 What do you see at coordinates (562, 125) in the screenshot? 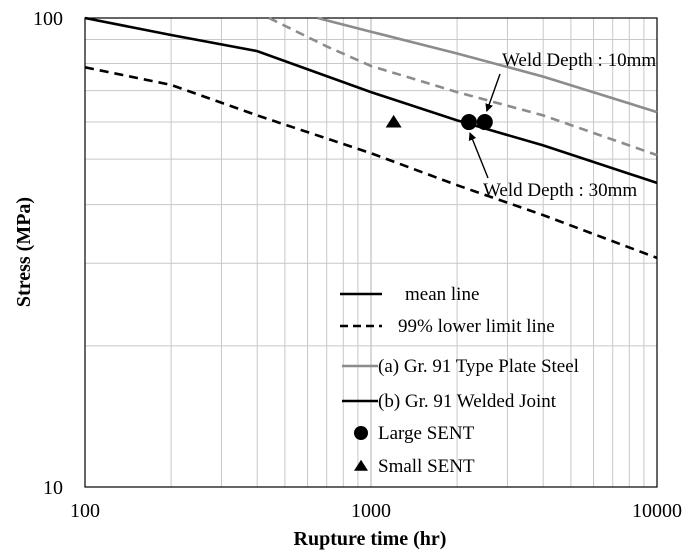
I see `annotation-layer: Weld Depth : 10mm Weld Depth : 30mm` at bounding box center [562, 125].